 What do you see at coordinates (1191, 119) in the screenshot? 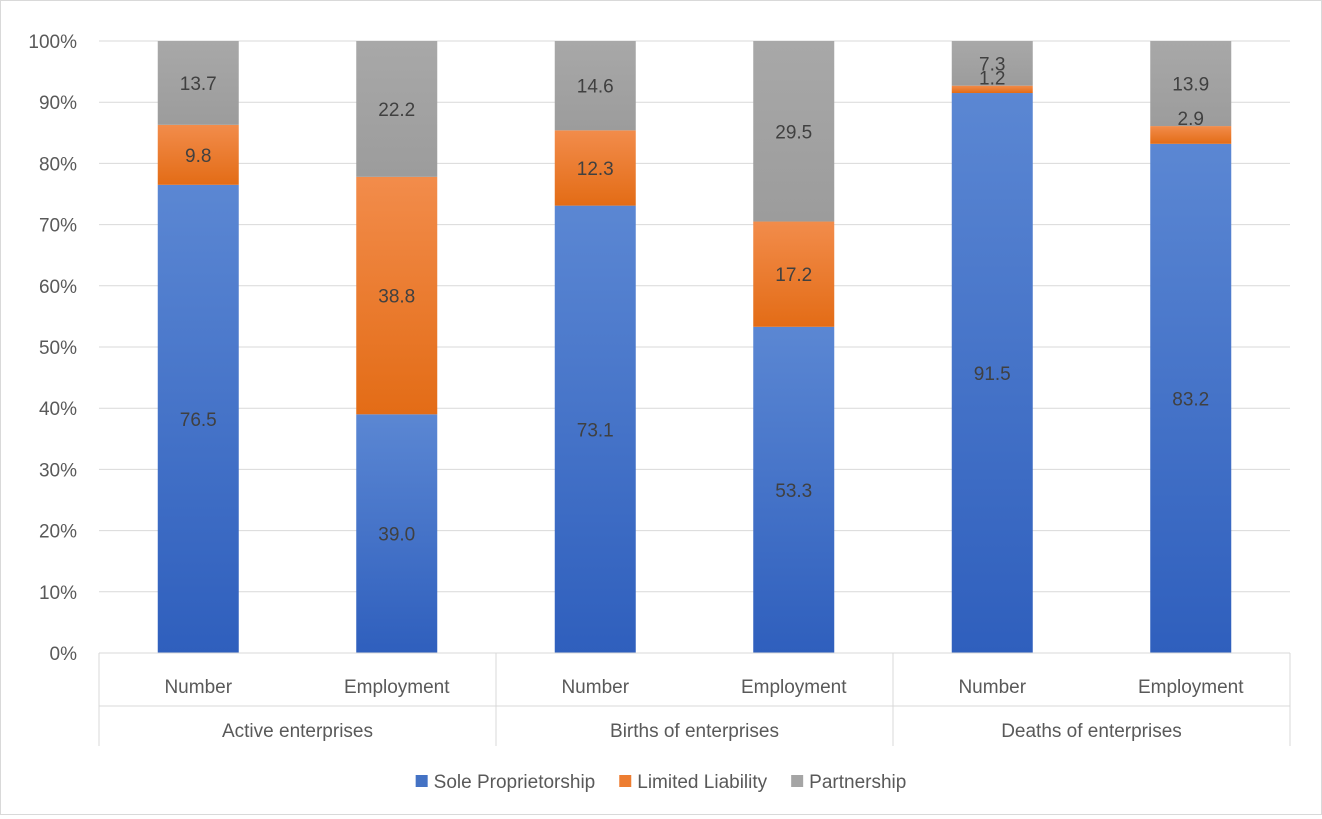
I see `data-label: 2.9` at bounding box center [1191, 119].